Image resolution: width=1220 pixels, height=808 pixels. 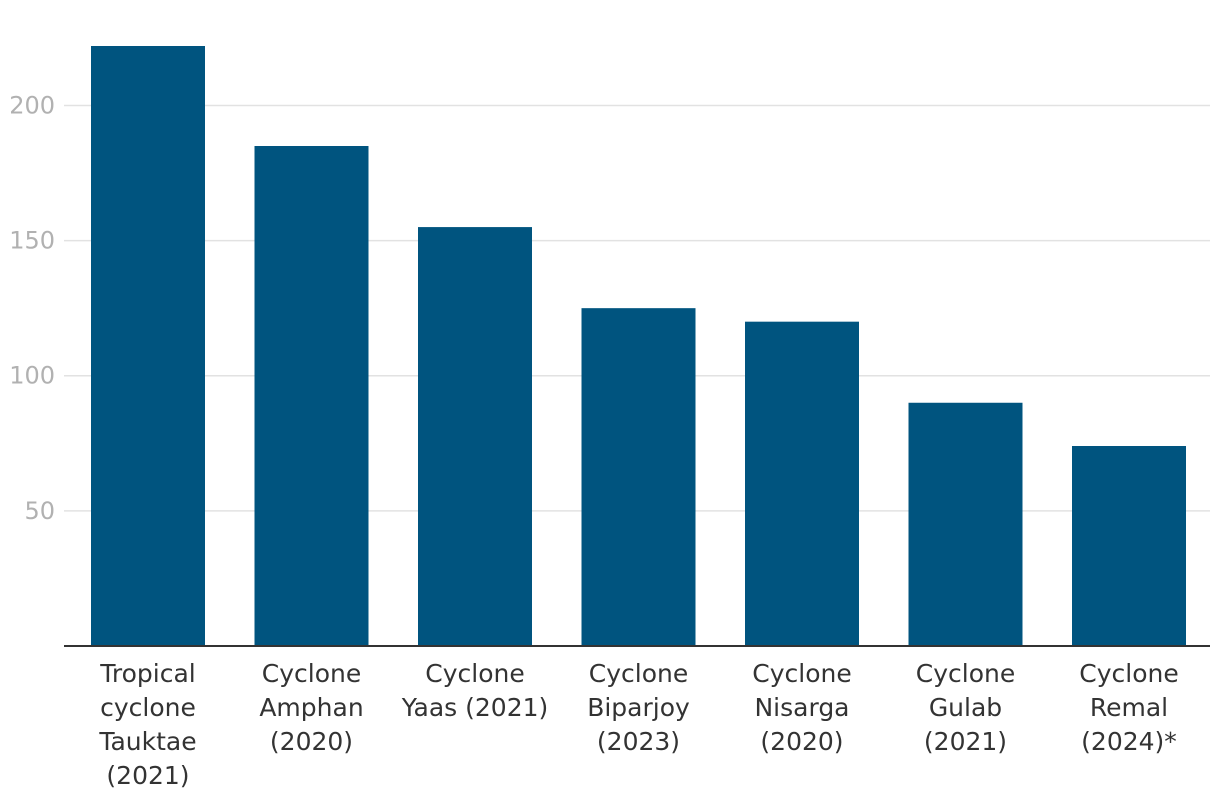 I want to click on x-tick-label-1: Tropical cyclone Tauktae (2021), so click(x=147, y=724).